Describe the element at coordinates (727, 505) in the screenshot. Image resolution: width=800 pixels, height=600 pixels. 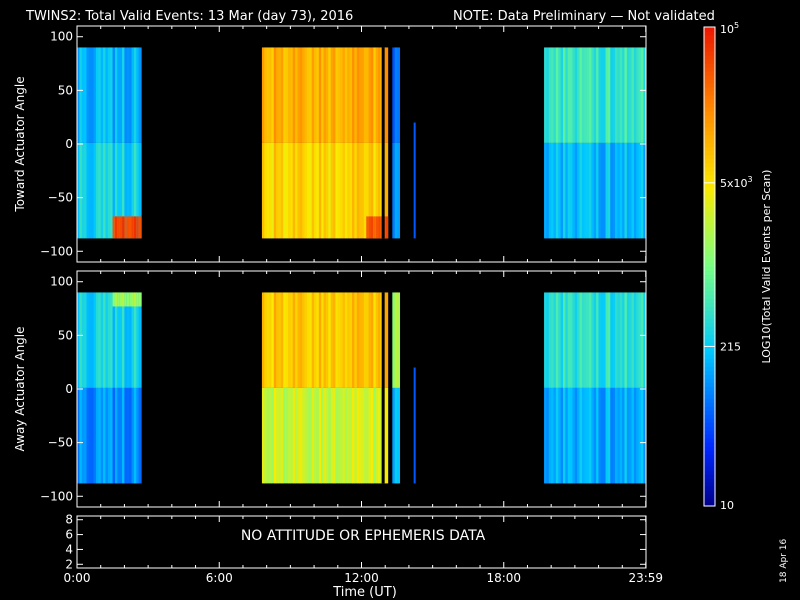
I see `colorbar-tick-label: 10` at that location.